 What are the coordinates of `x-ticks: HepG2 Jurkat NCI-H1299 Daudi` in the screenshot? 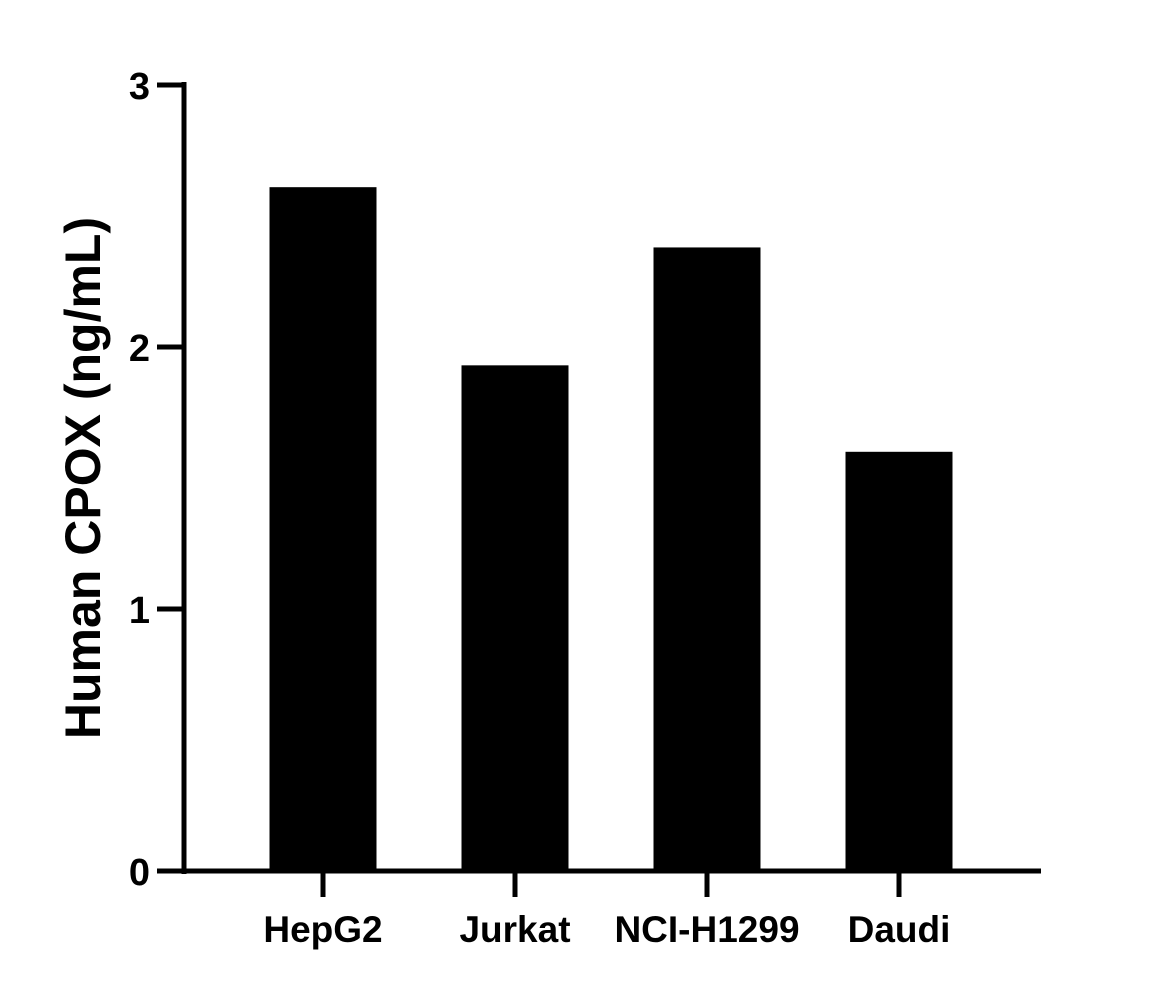 It's located at (606, 910).